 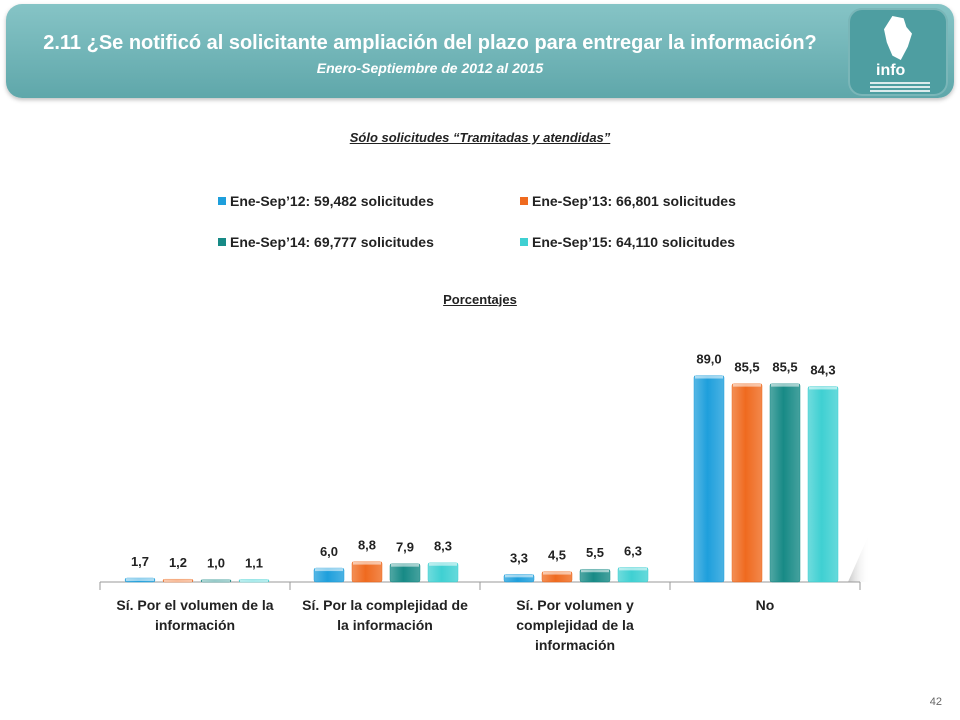 What do you see at coordinates (178, 562) in the screenshot?
I see `data-label: 1,2` at bounding box center [178, 562].